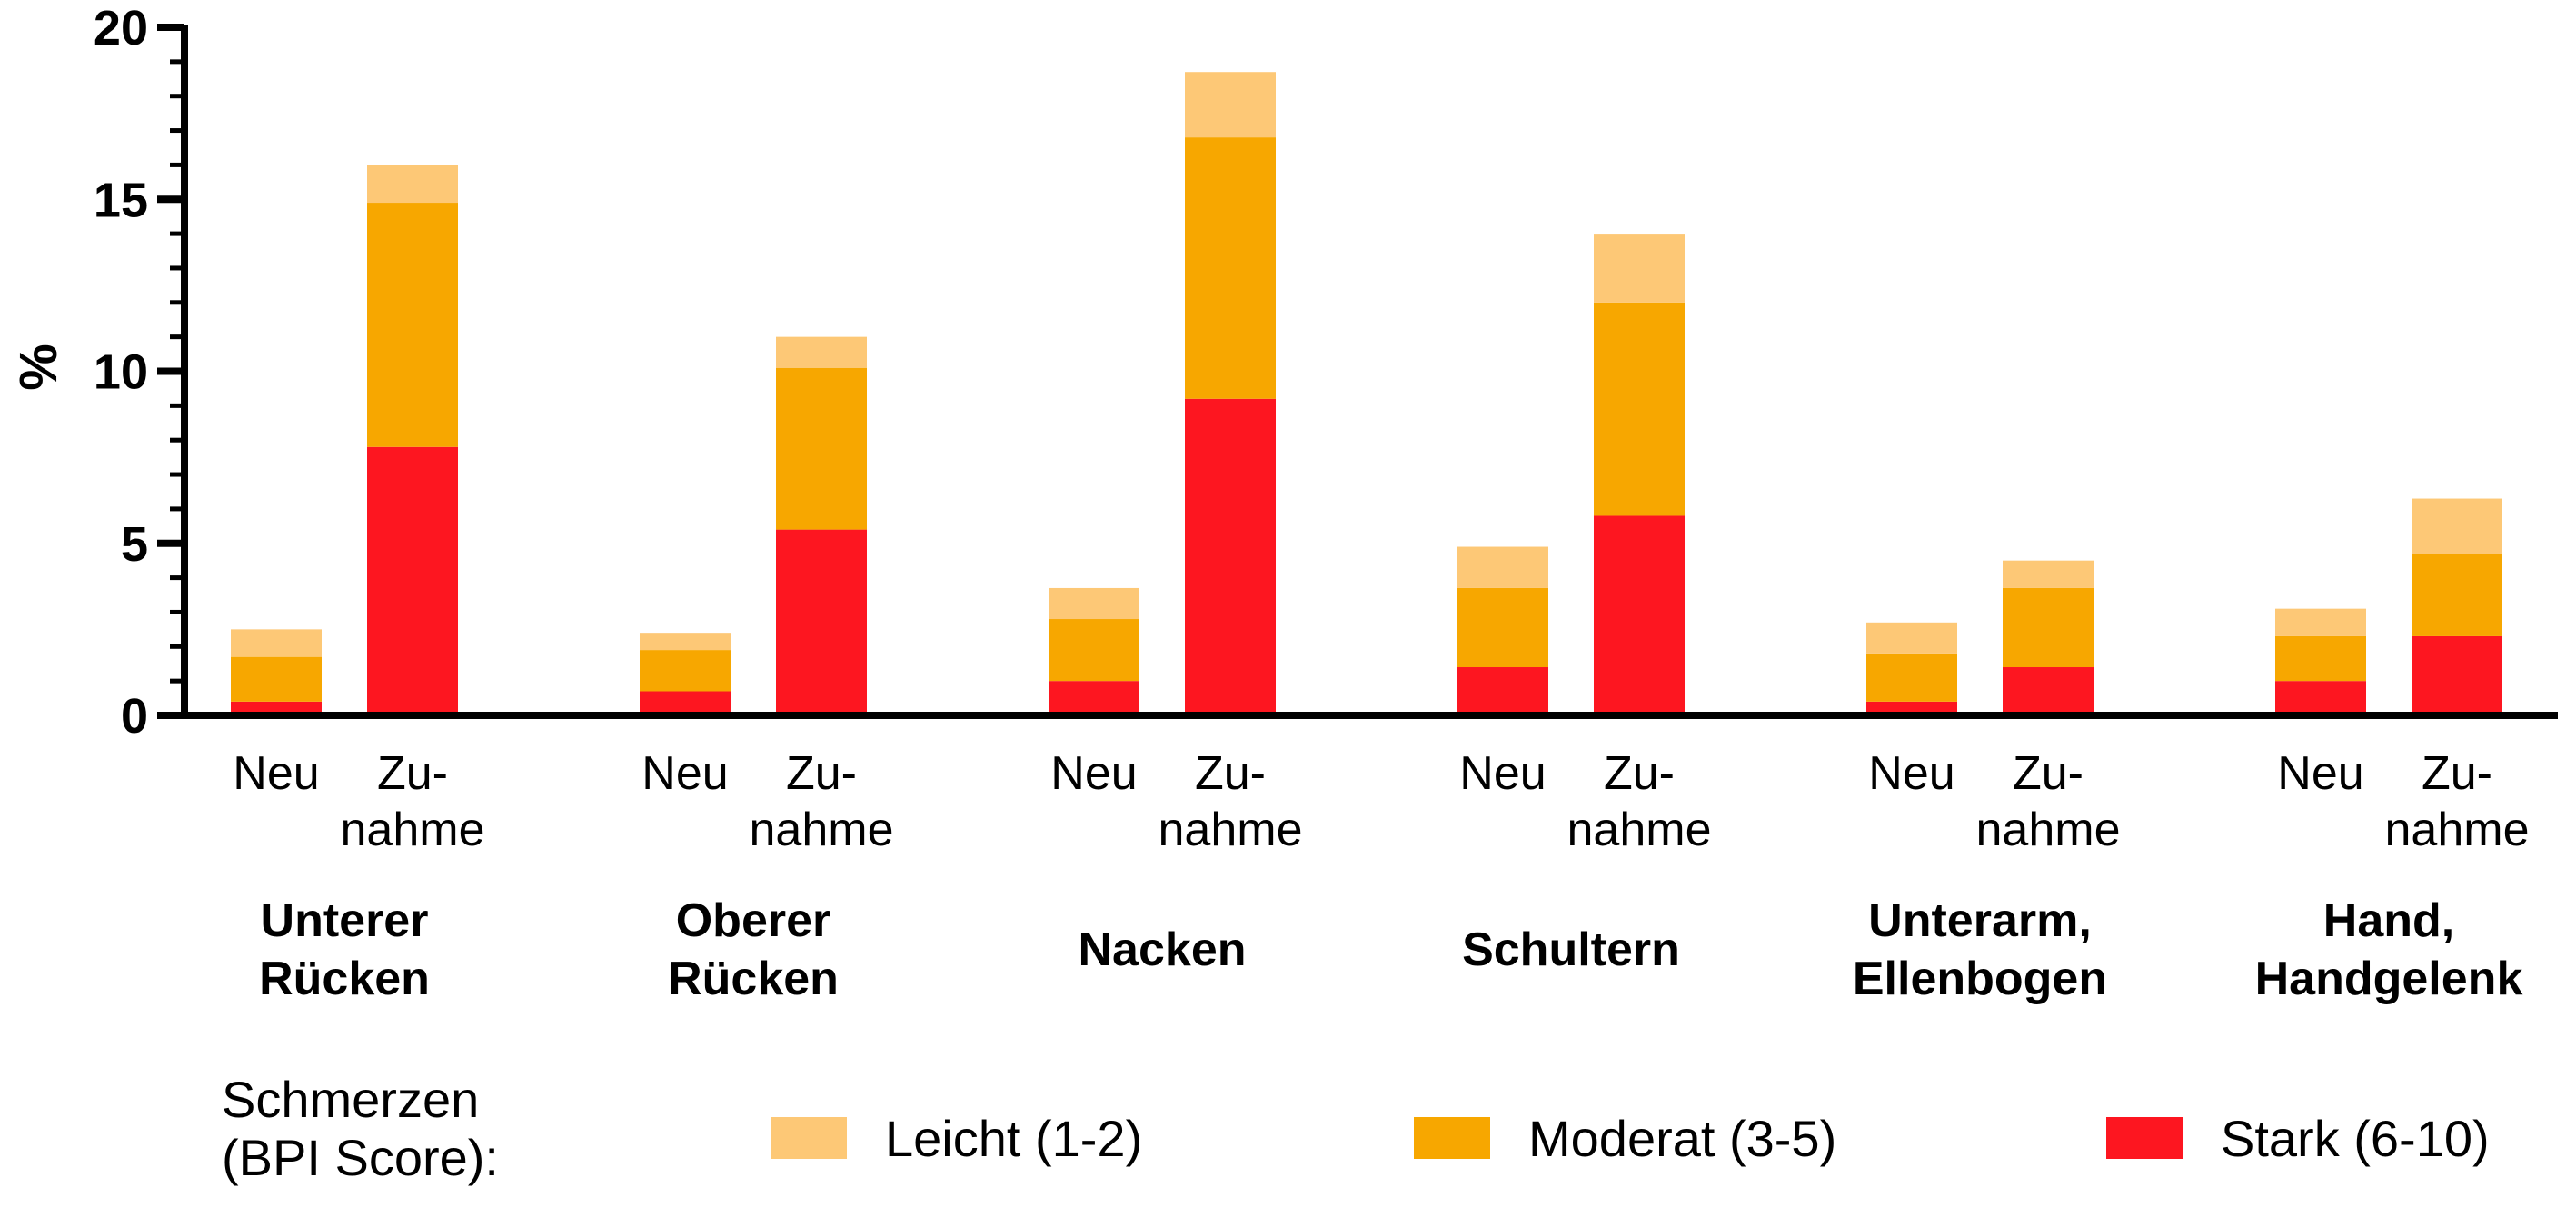  I want to click on bar-label-oberer-rücken-zunahme: Zu-, so click(821, 773).